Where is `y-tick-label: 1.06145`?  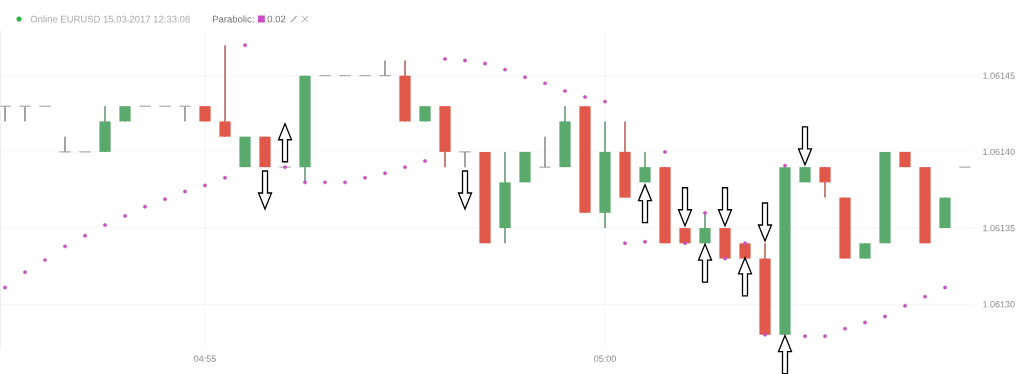
y-tick-label: 1.06145 is located at coordinates (999, 75).